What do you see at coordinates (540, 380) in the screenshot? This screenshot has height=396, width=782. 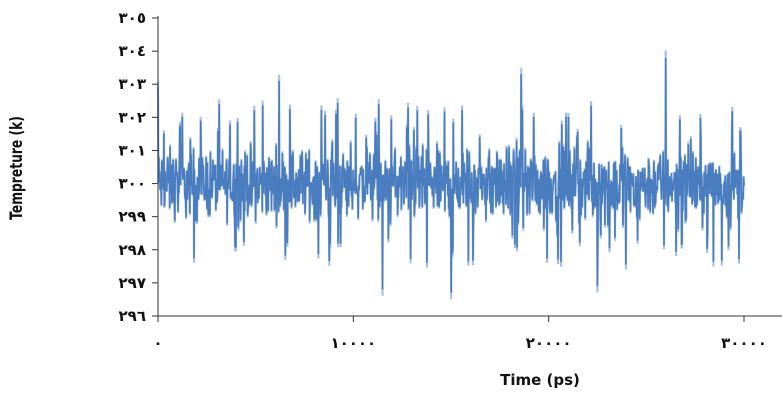 I see `x-axis-title: Time (ps)` at bounding box center [540, 380].